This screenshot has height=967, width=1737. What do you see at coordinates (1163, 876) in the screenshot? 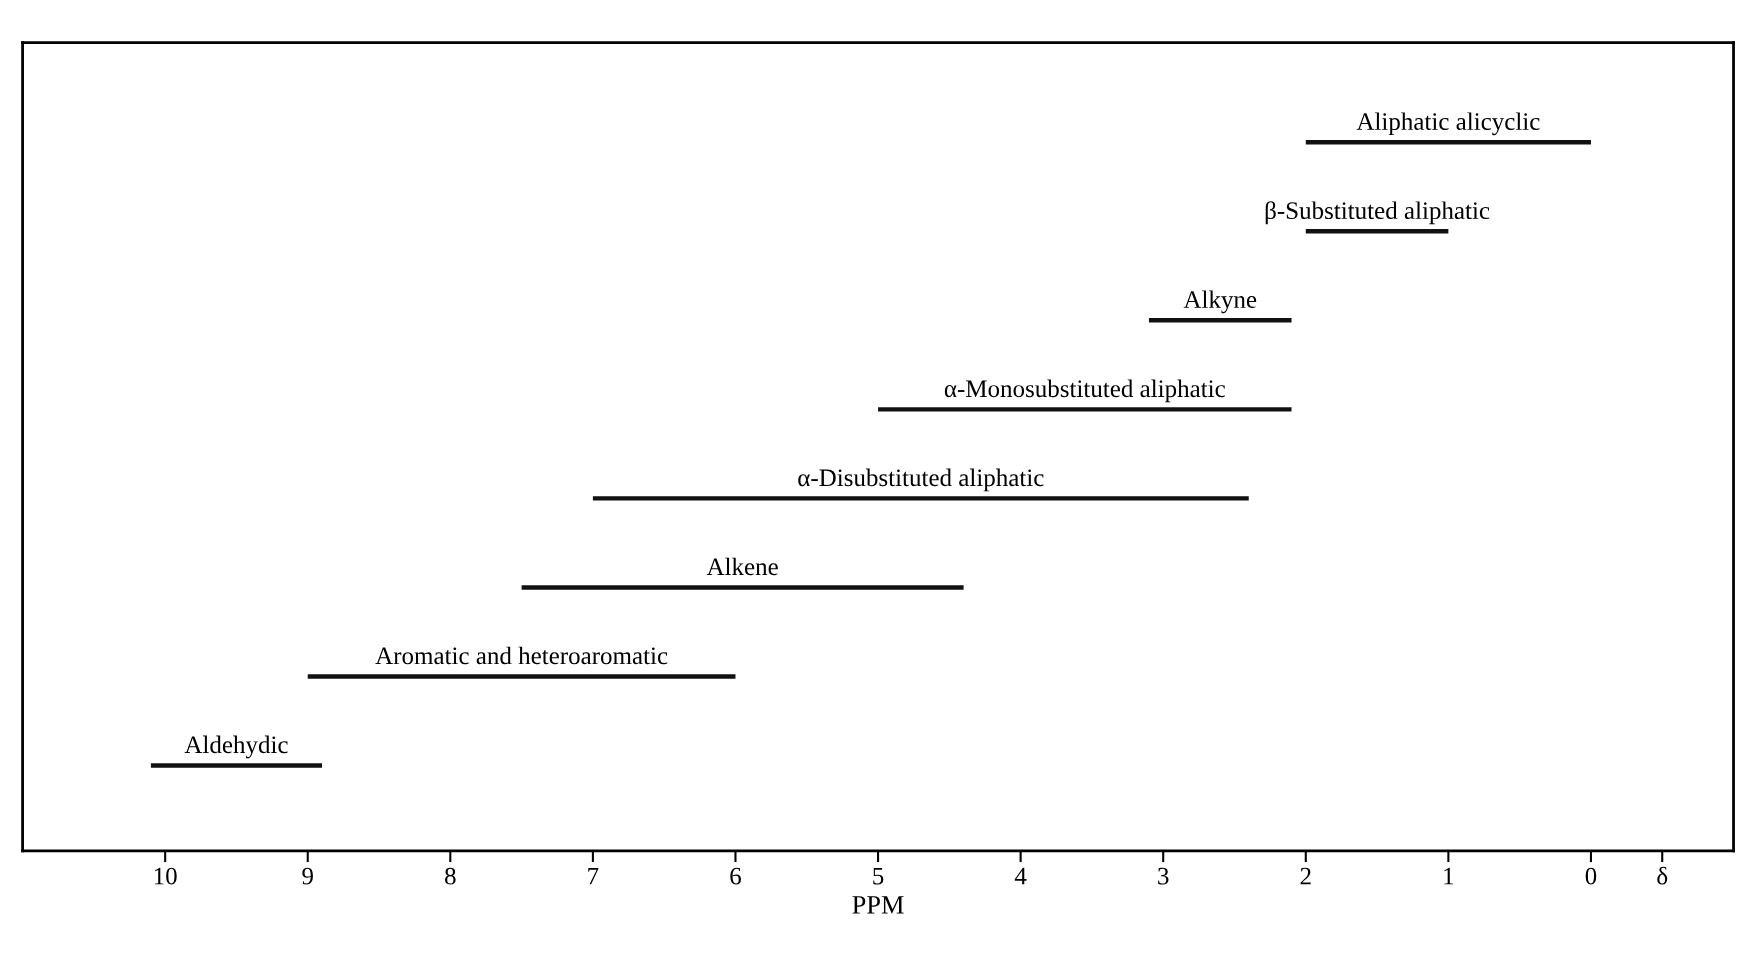
I see `x-tick-label: 3` at bounding box center [1163, 876].